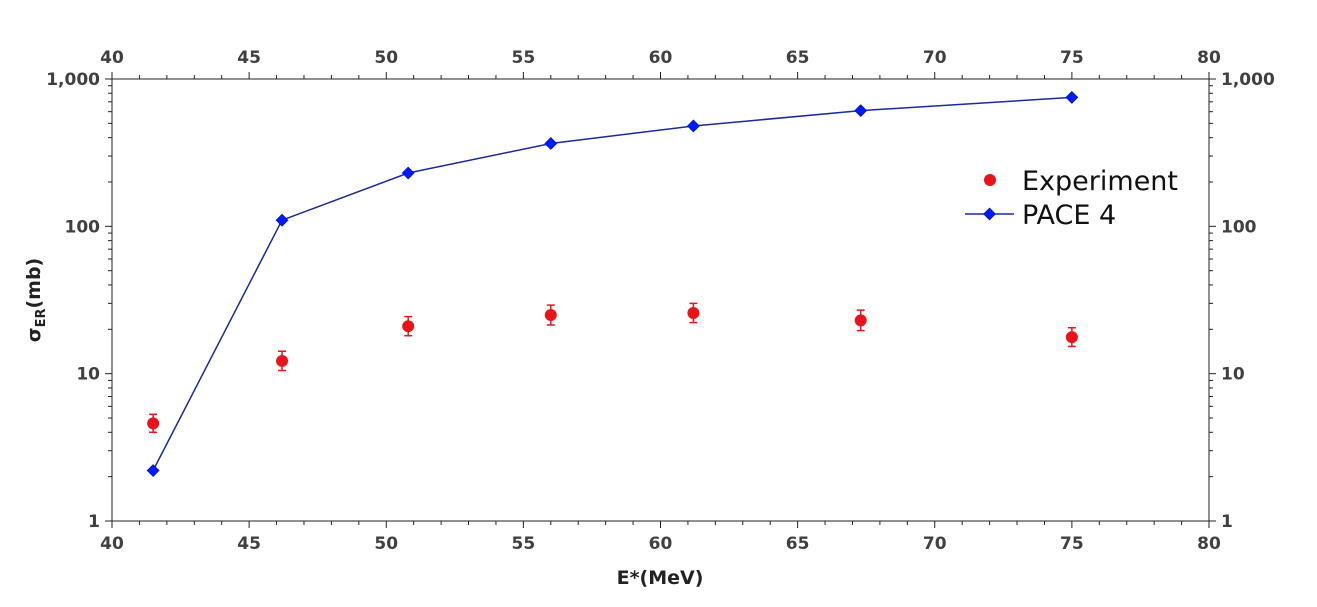  I want to click on y-axis-left: 1 10 100 1,000, so click(79, 301).